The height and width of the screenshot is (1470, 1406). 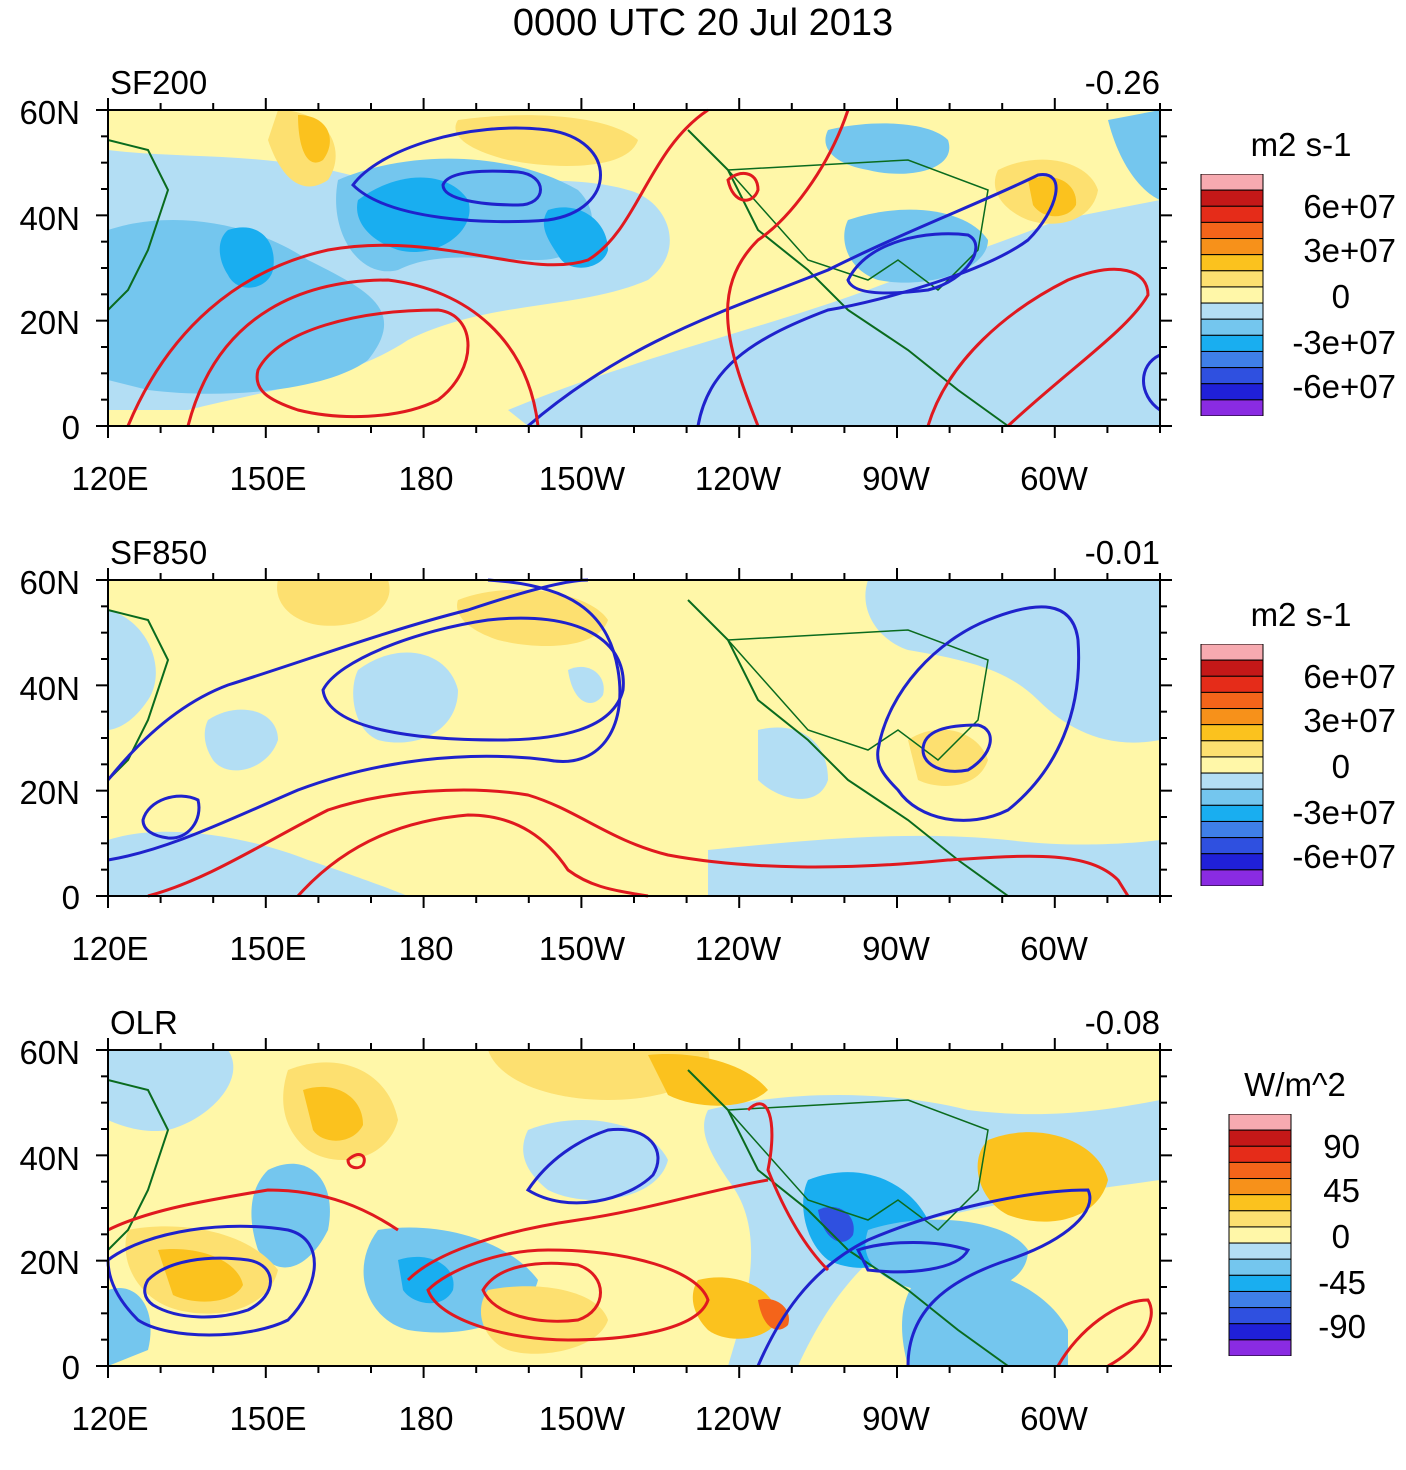 What do you see at coordinates (1342, 1326) in the screenshot?
I see `colorbar-label: -90` at bounding box center [1342, 1326].